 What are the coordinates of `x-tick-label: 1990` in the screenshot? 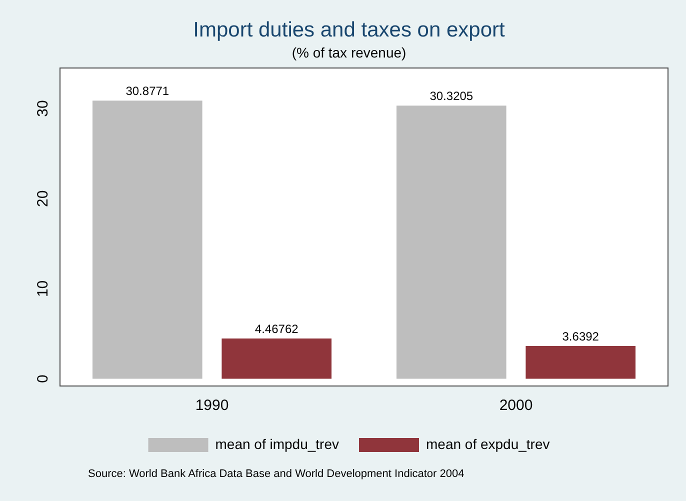 It's located at (212, 405).